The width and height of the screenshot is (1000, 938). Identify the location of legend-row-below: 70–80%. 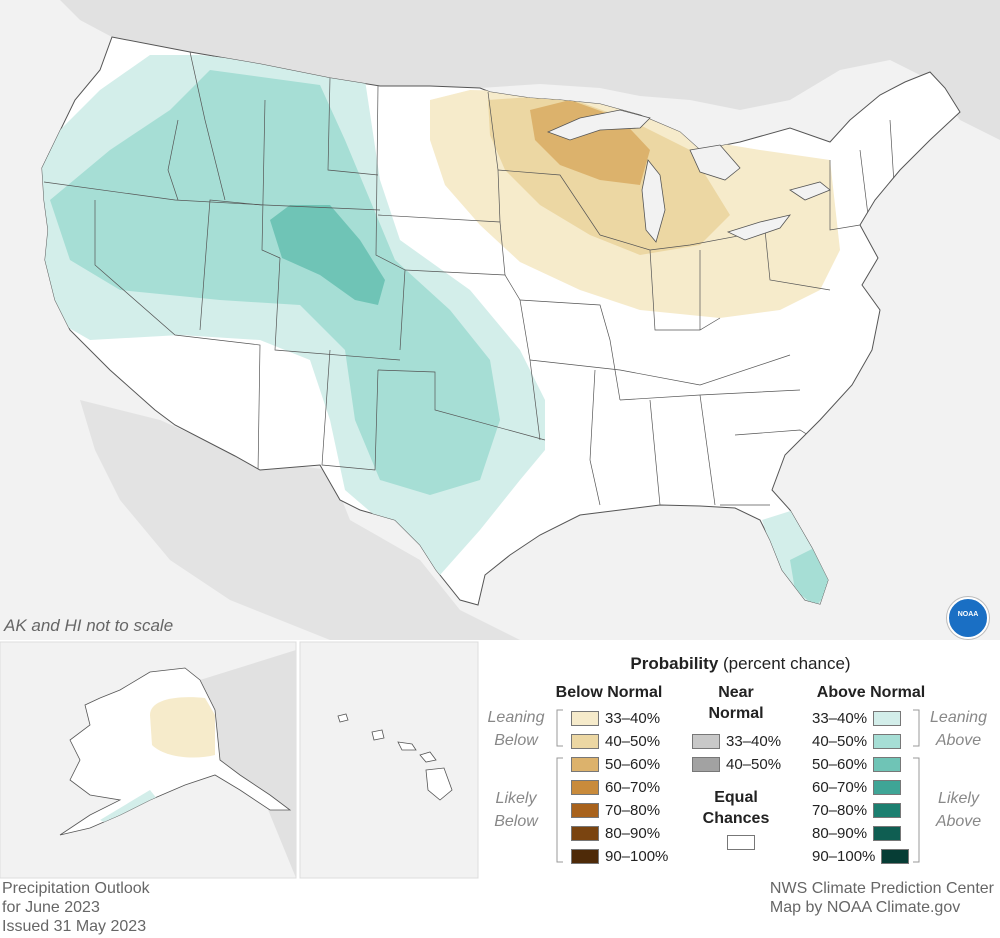
(615, 810).